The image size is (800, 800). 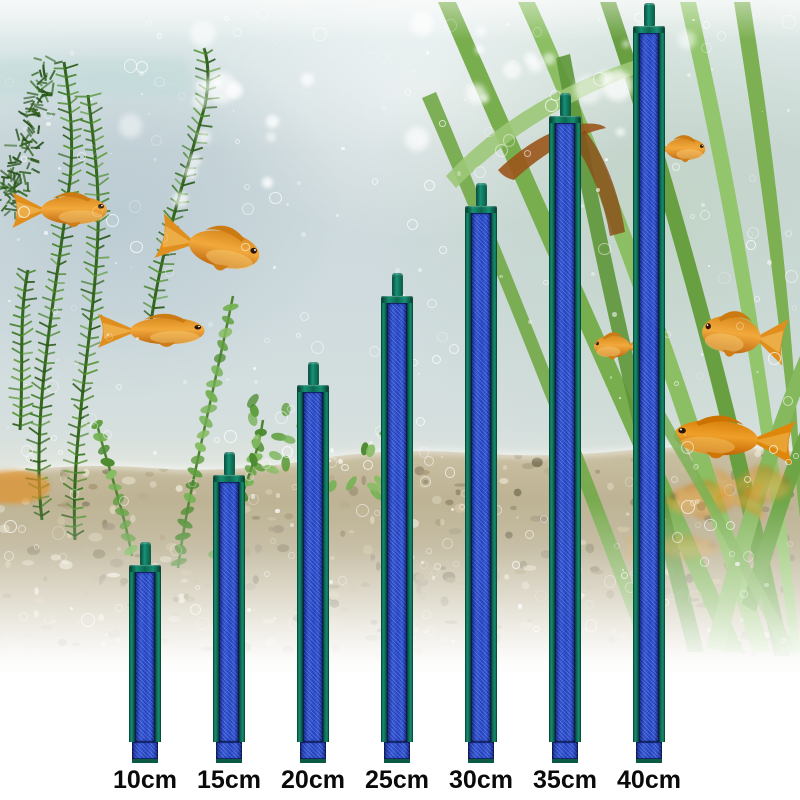 I want to click on size-label: 25cm, so click(x=397, y=780).